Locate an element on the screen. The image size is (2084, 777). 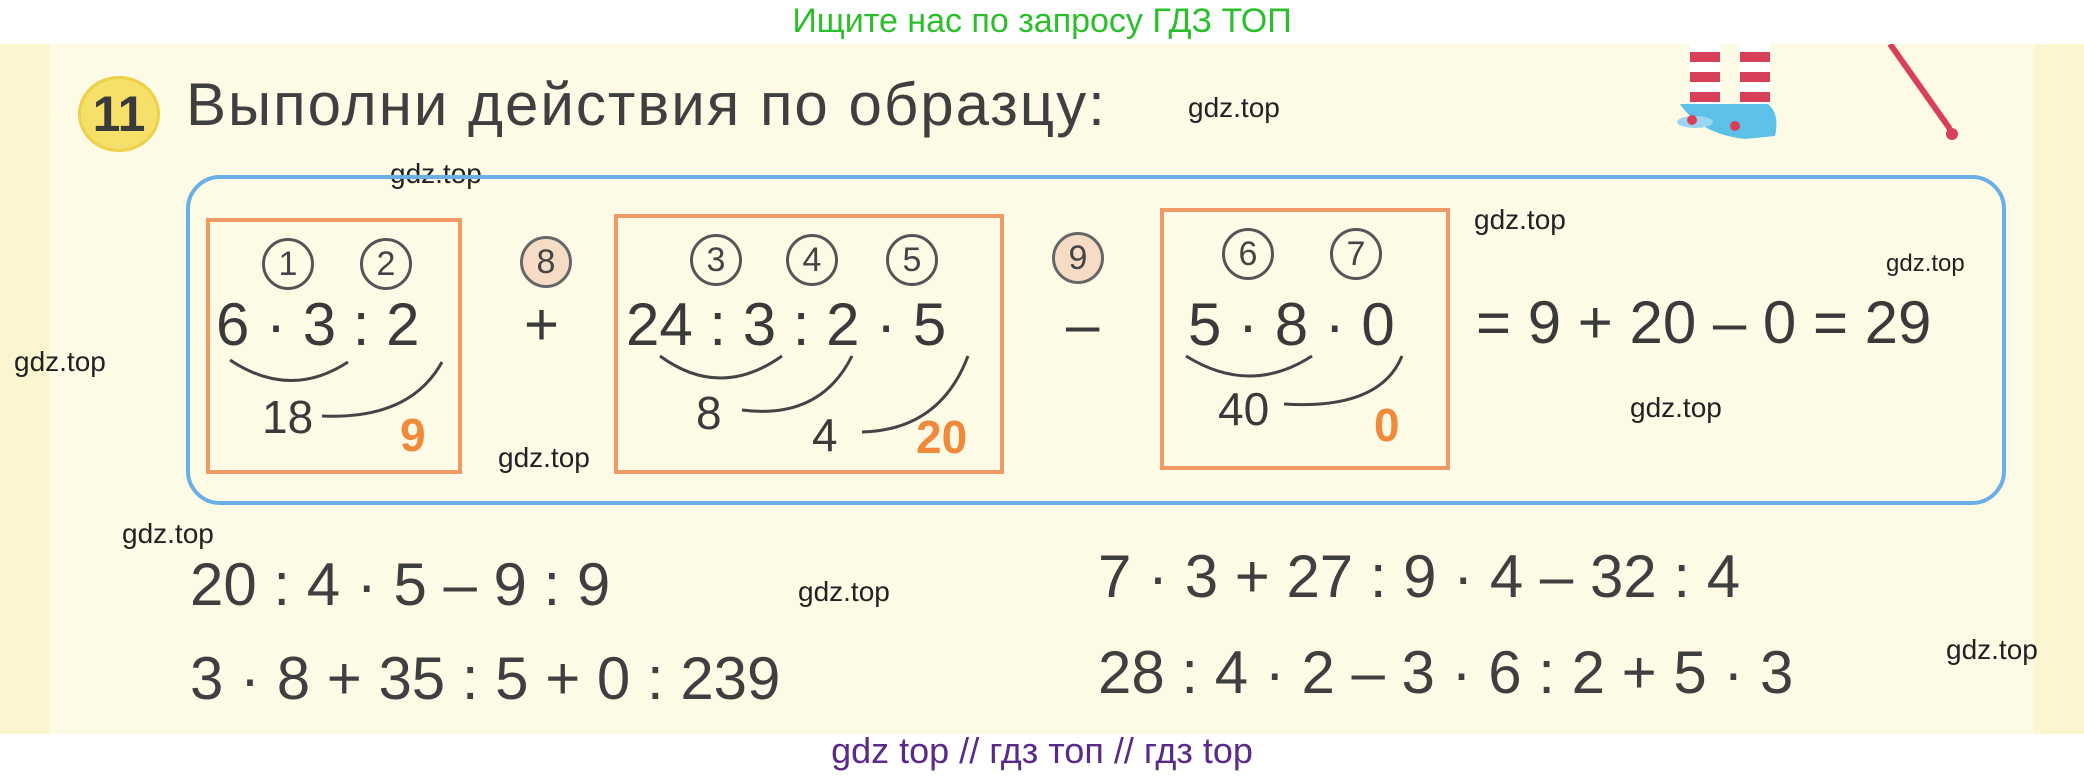
order-mark: 2 is located at coordinates (386, 264).